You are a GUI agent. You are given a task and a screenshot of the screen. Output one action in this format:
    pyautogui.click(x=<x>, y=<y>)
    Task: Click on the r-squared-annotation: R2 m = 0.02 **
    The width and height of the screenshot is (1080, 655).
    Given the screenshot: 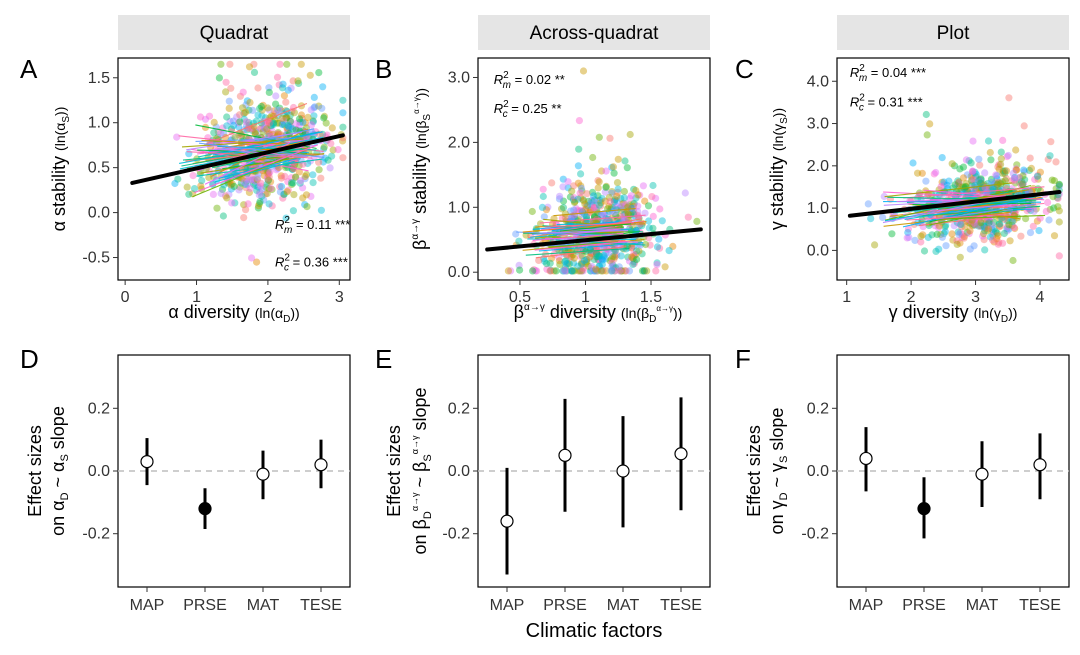 What is the action you would take?
    pyautogui.click(x=529, y=80)
    